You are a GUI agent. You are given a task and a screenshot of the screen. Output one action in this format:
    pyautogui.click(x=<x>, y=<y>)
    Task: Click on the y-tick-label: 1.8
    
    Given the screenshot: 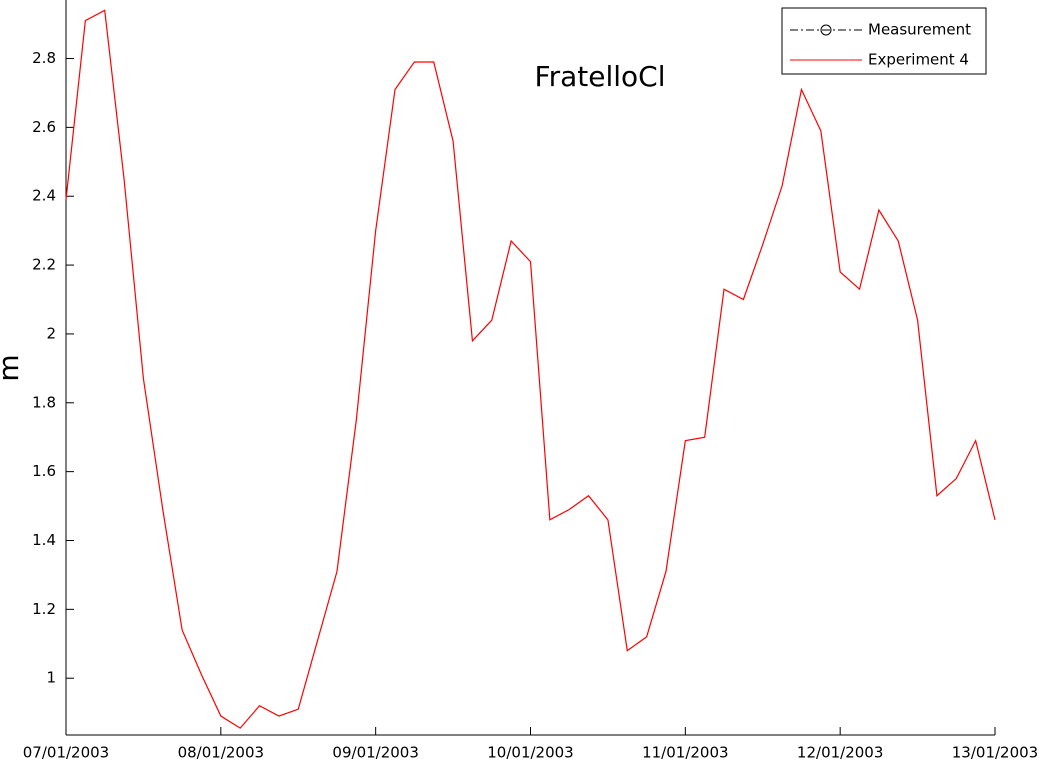 What is the action you would take?
    pyautogui.click(x=44, y=402)
    